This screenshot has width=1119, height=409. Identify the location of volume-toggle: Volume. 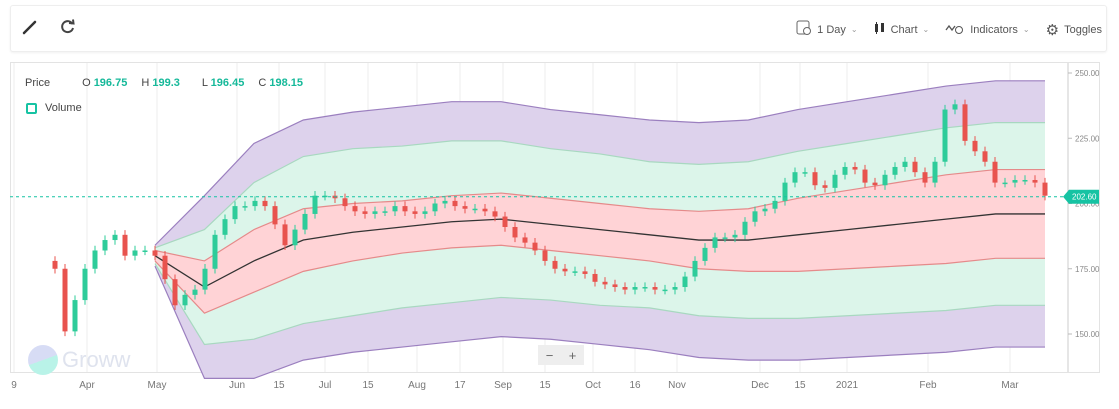
(54, 108).